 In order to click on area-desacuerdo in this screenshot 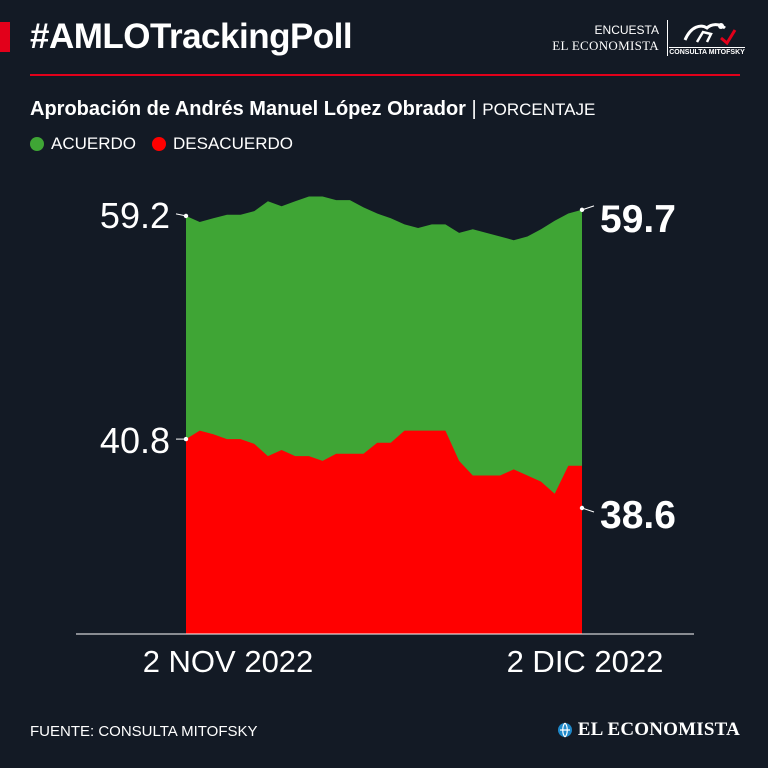, I will do `click(384, 532)`.